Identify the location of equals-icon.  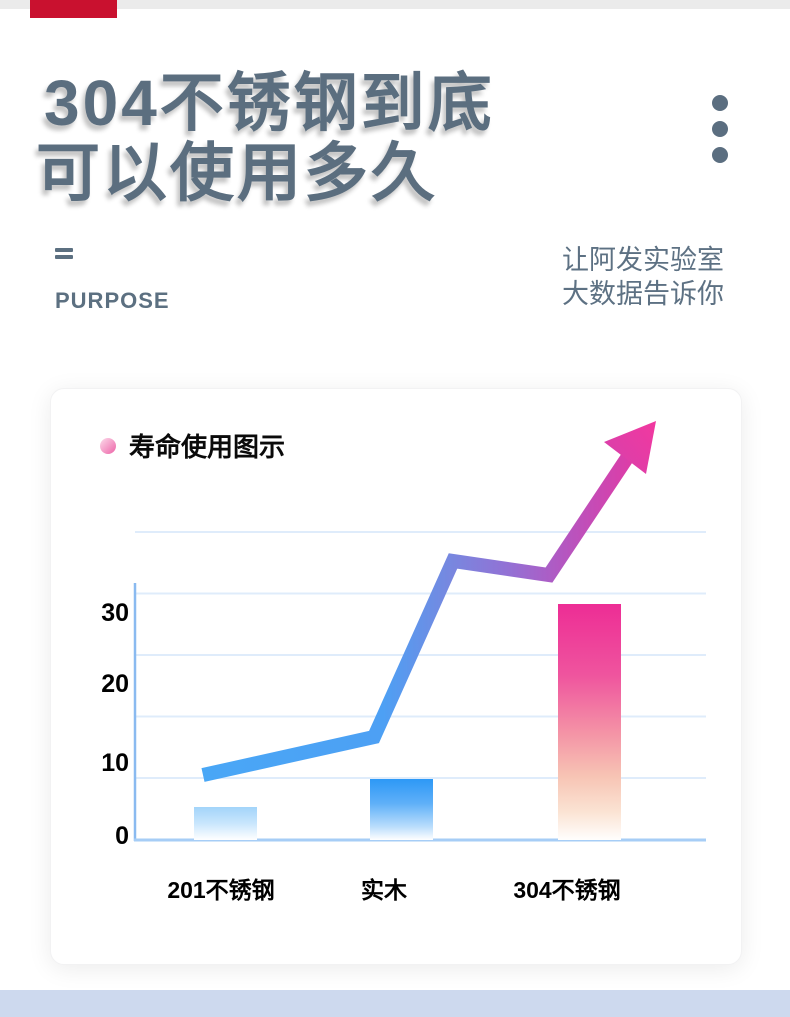
(64, 255).